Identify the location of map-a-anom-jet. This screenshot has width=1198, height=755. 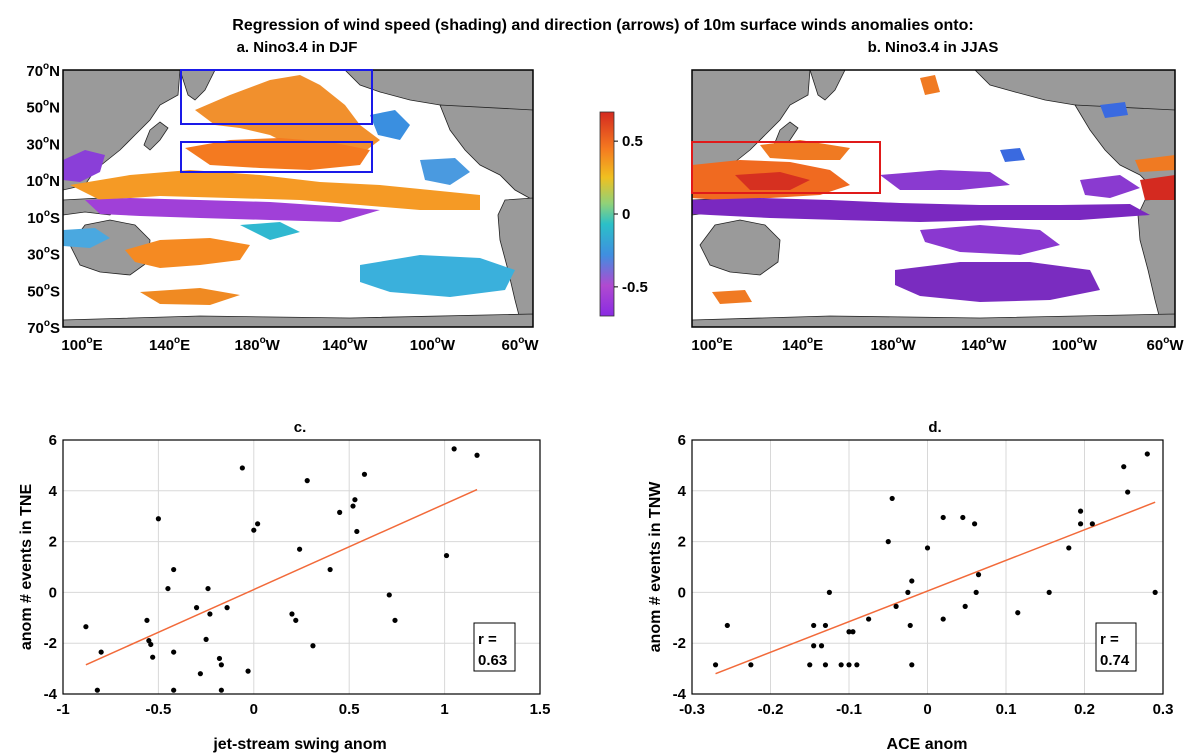
(277, 154).